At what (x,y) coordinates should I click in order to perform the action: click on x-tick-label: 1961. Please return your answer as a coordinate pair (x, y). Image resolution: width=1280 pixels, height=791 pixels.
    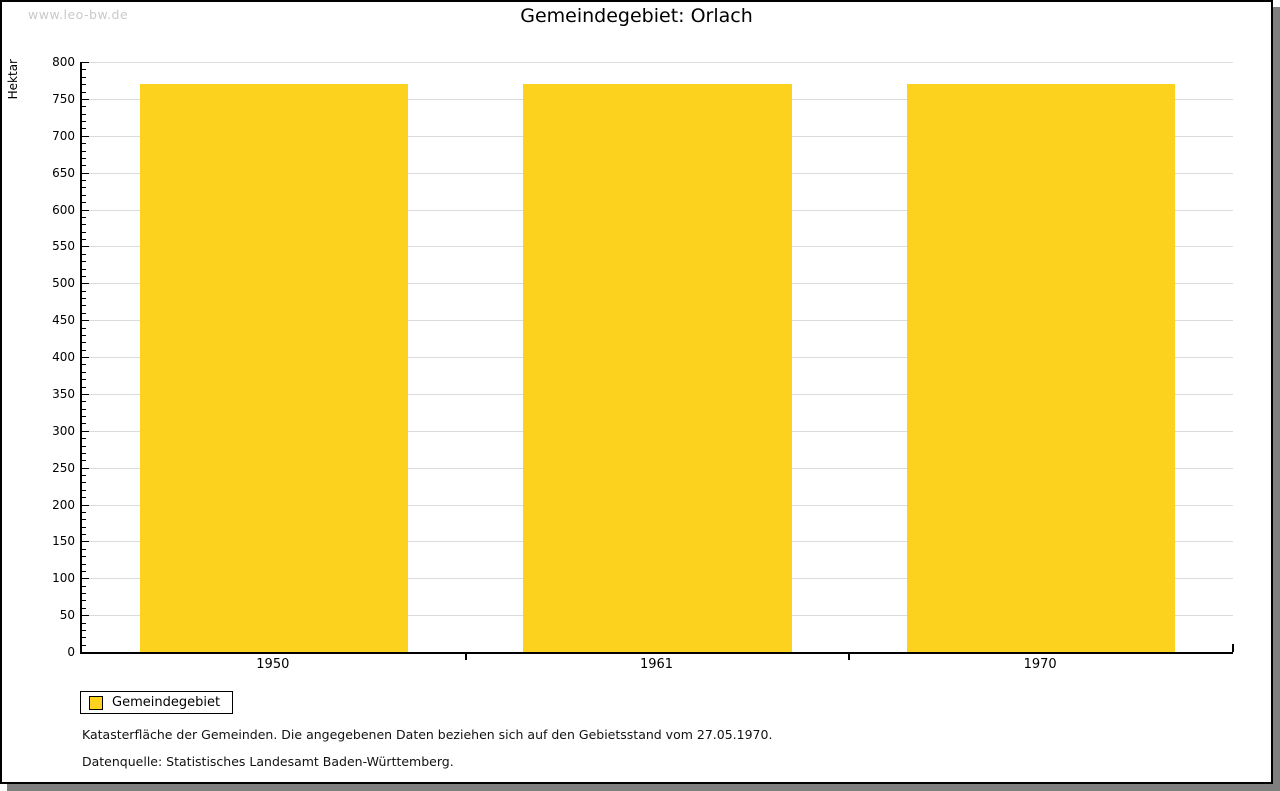
    Looking at the image, I should click on (656, 664).